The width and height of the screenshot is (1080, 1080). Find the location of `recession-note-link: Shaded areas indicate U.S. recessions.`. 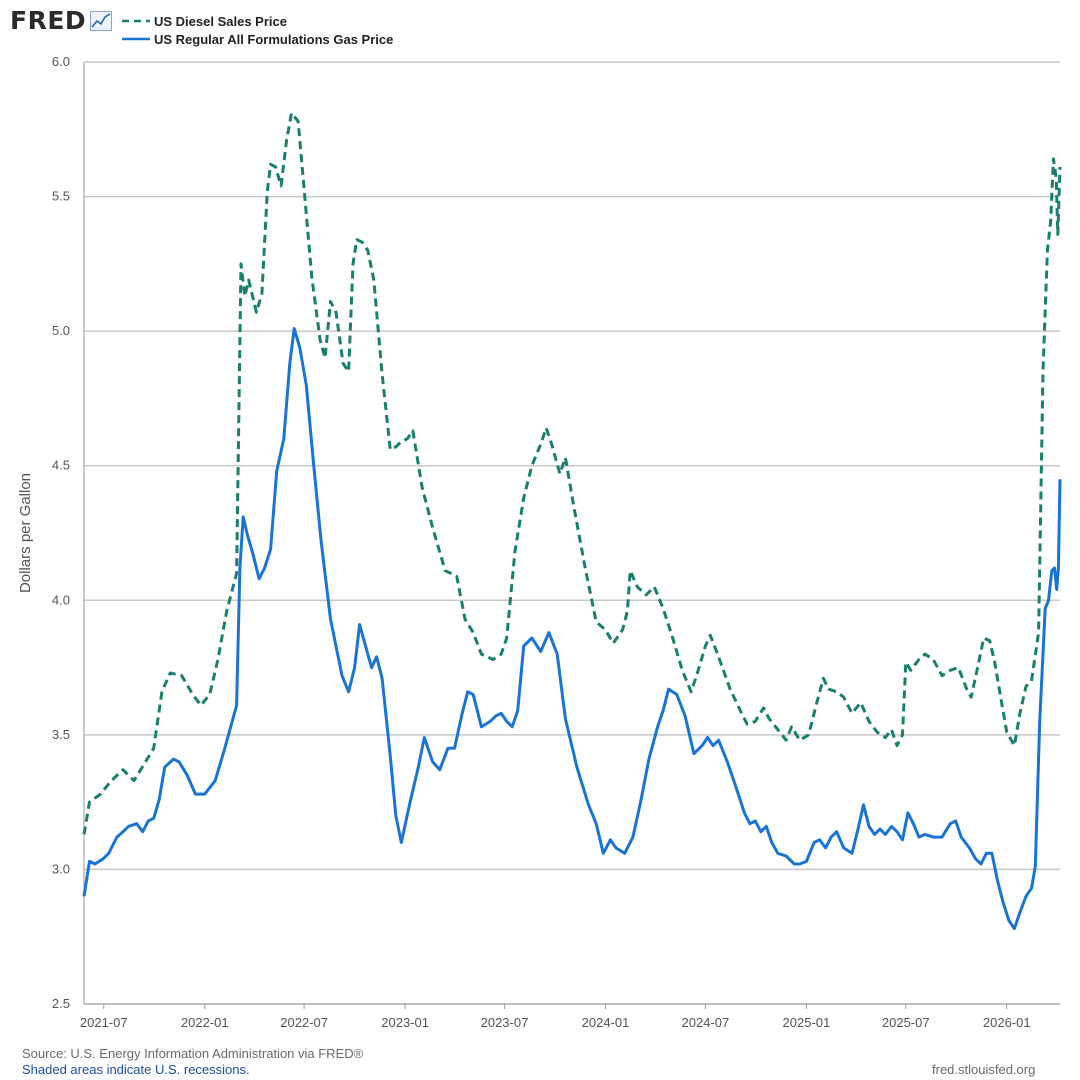

recession-note-link: Shaded areas indicate U.S. recessions. is located at coordinates (136, 1069).